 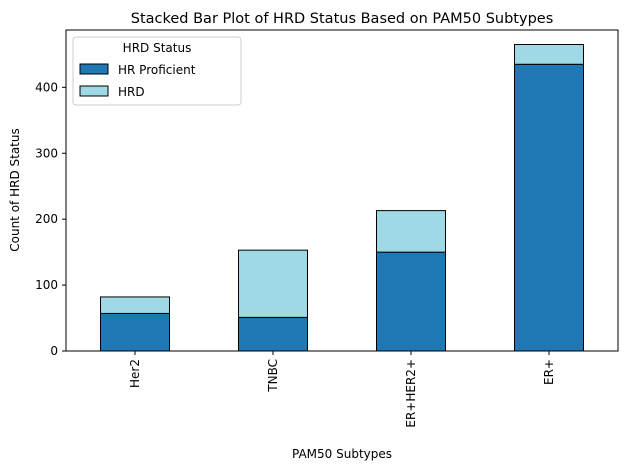 I want to click on bar-hr-proficient-er-her2, so click(x=411, y=301).